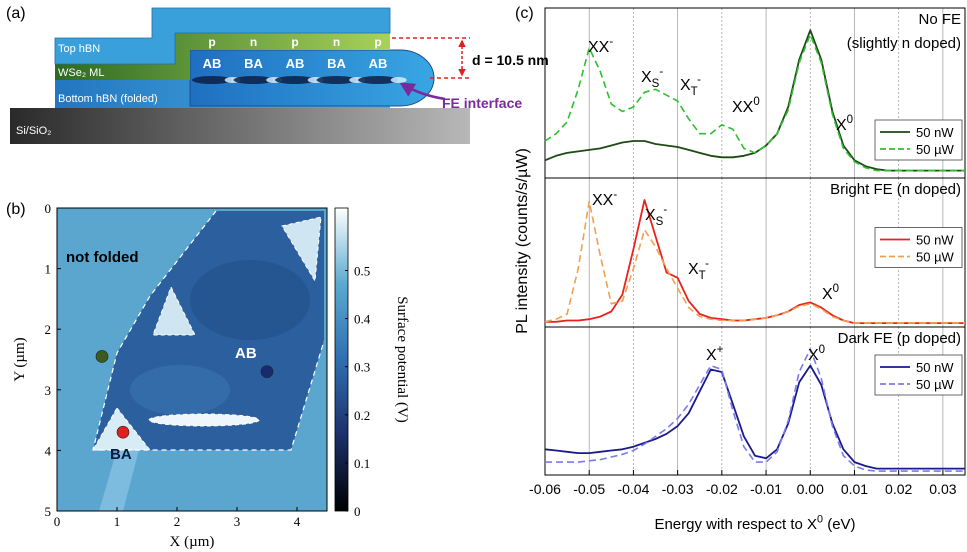 This screenshot has height=552, width=967. I want to click on x-tick-label: -0.03, so click(678, 489).